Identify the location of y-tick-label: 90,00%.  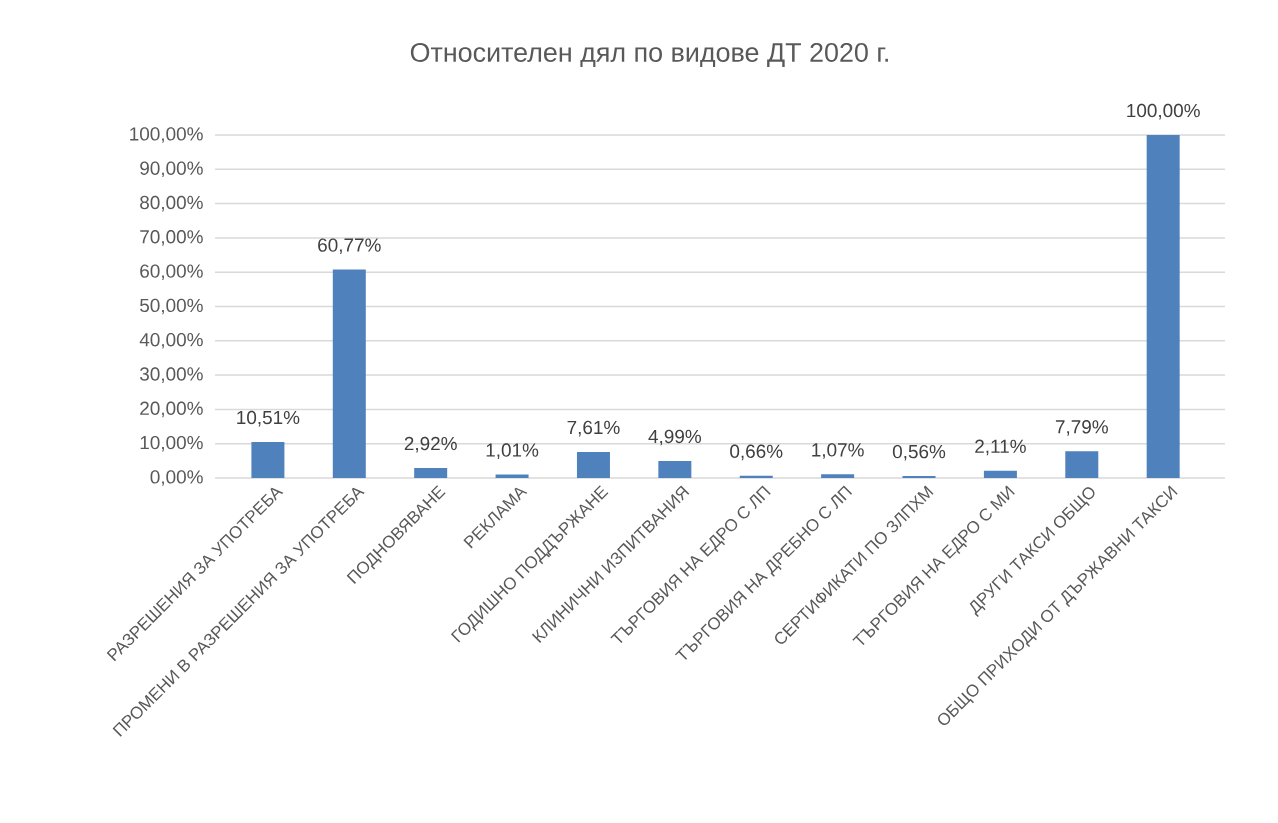
(171, 169).